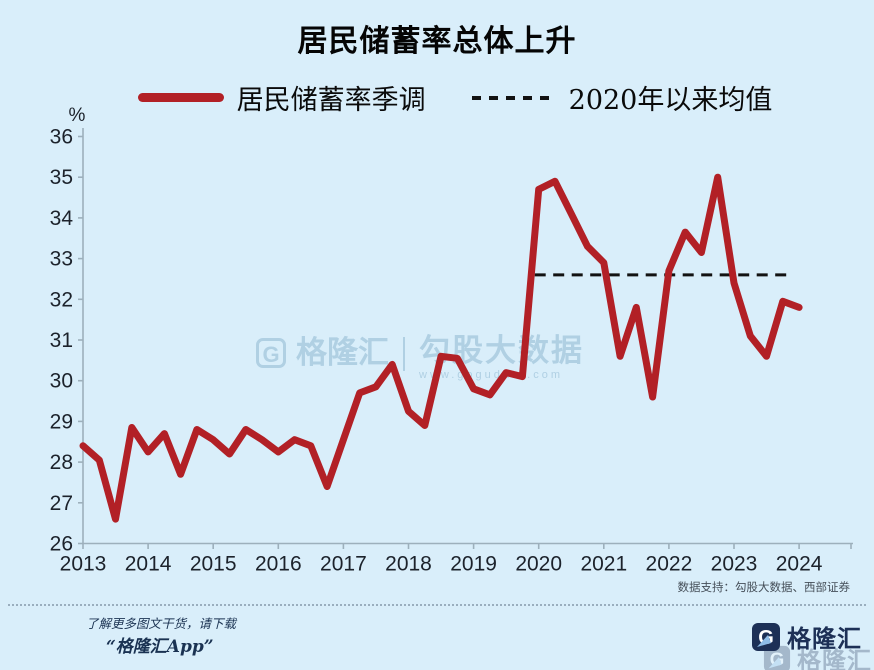 The height and width of the screenshot is (670, 874). I want to click on y-tick-label: 34, so click(62, 218).